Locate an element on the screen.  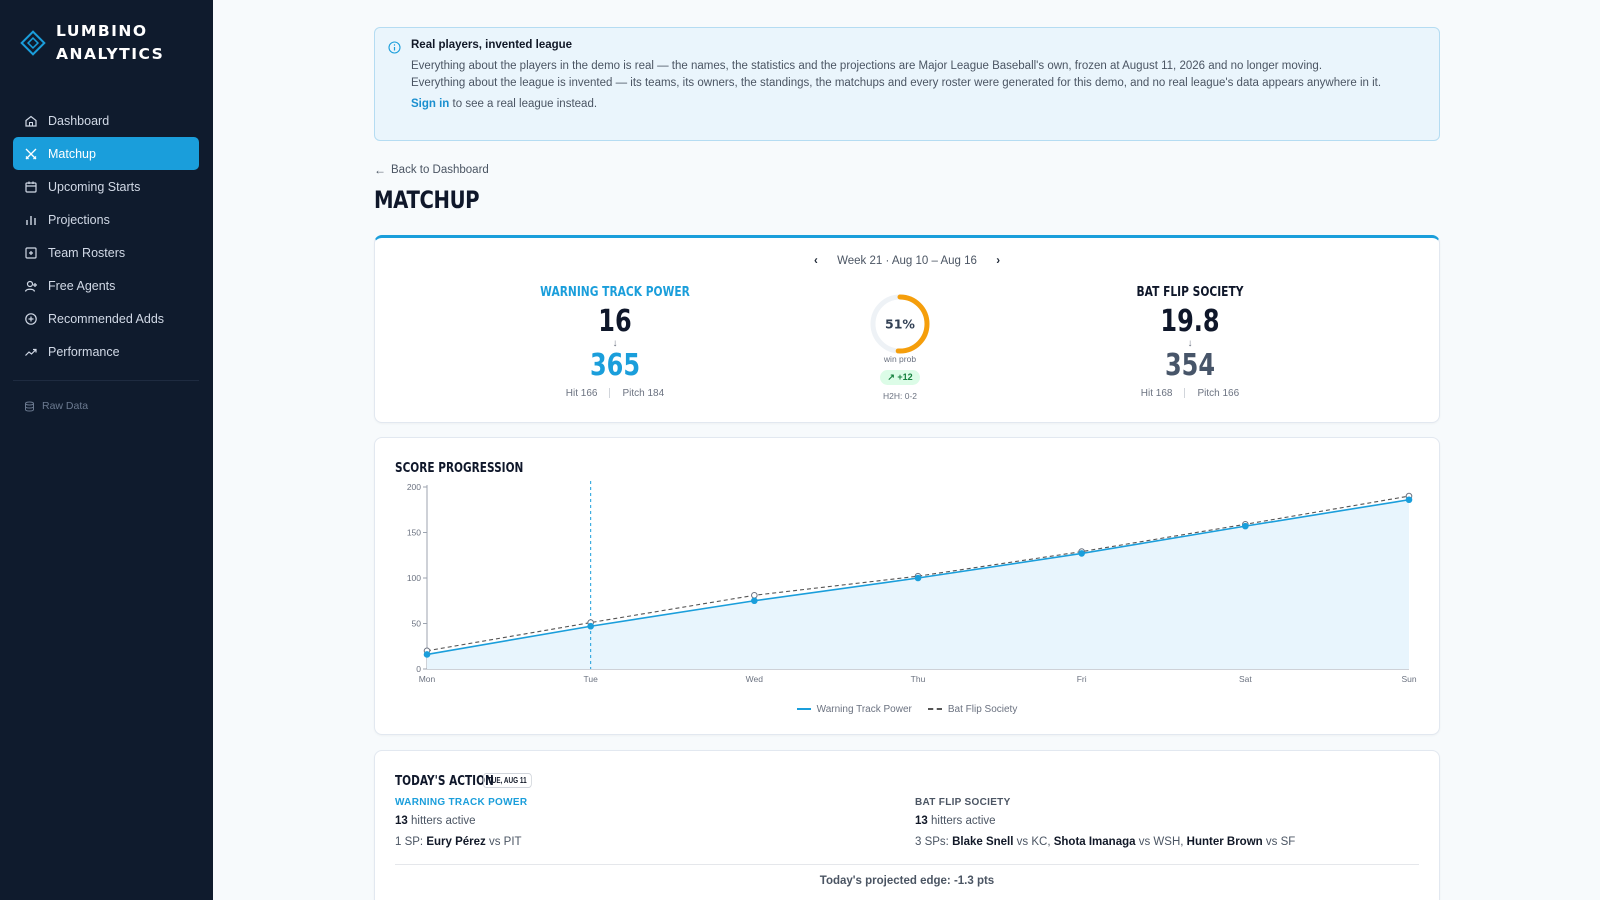
pitcher-name: Eury Pérez is located at coordinates (456, 842).